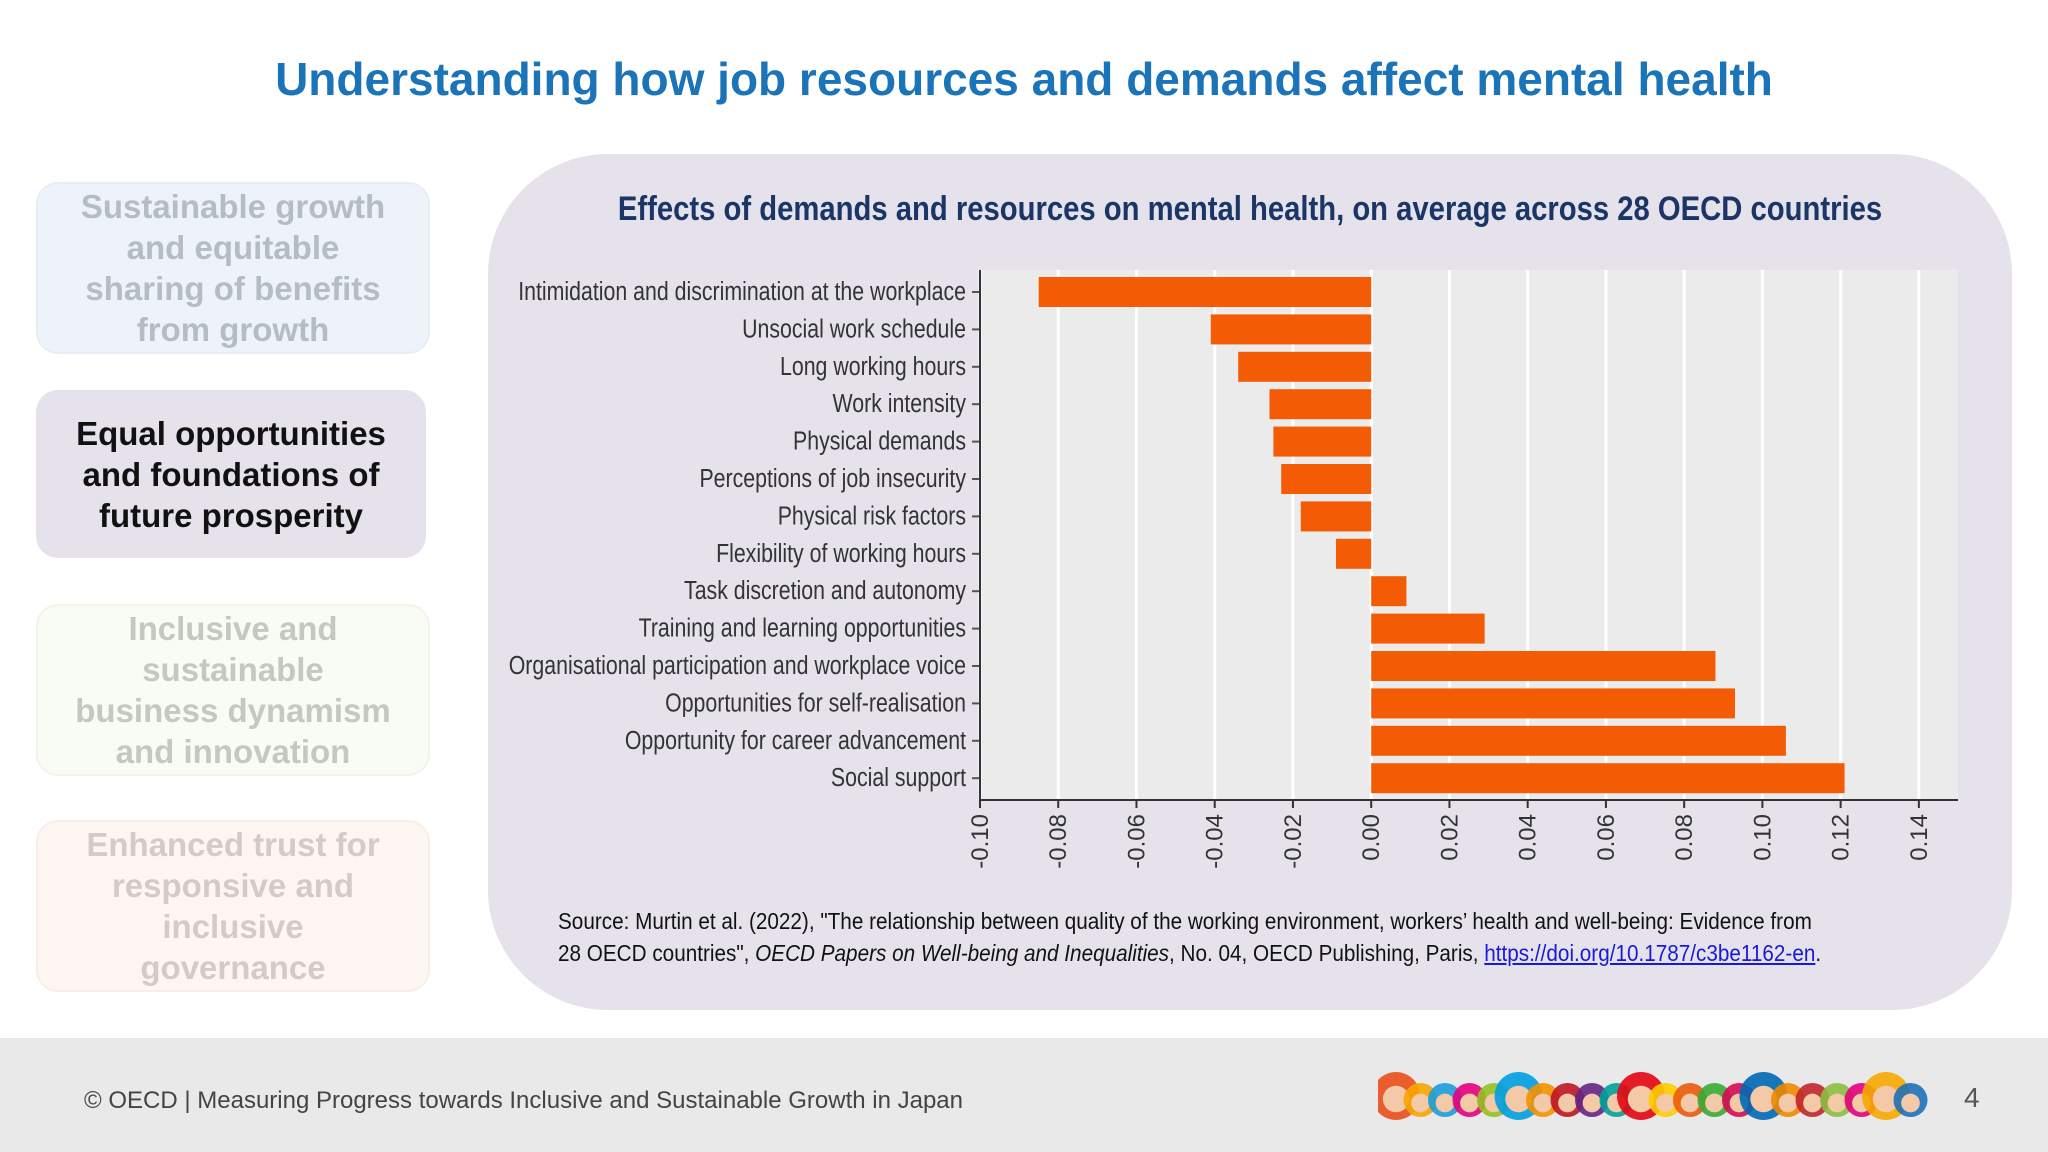 This screenshot has width=2048, height=1152. What do you see at coordinates (898, 778) in the screenshot?
I see `category-label: Social support` at bounding box center [898, 778].